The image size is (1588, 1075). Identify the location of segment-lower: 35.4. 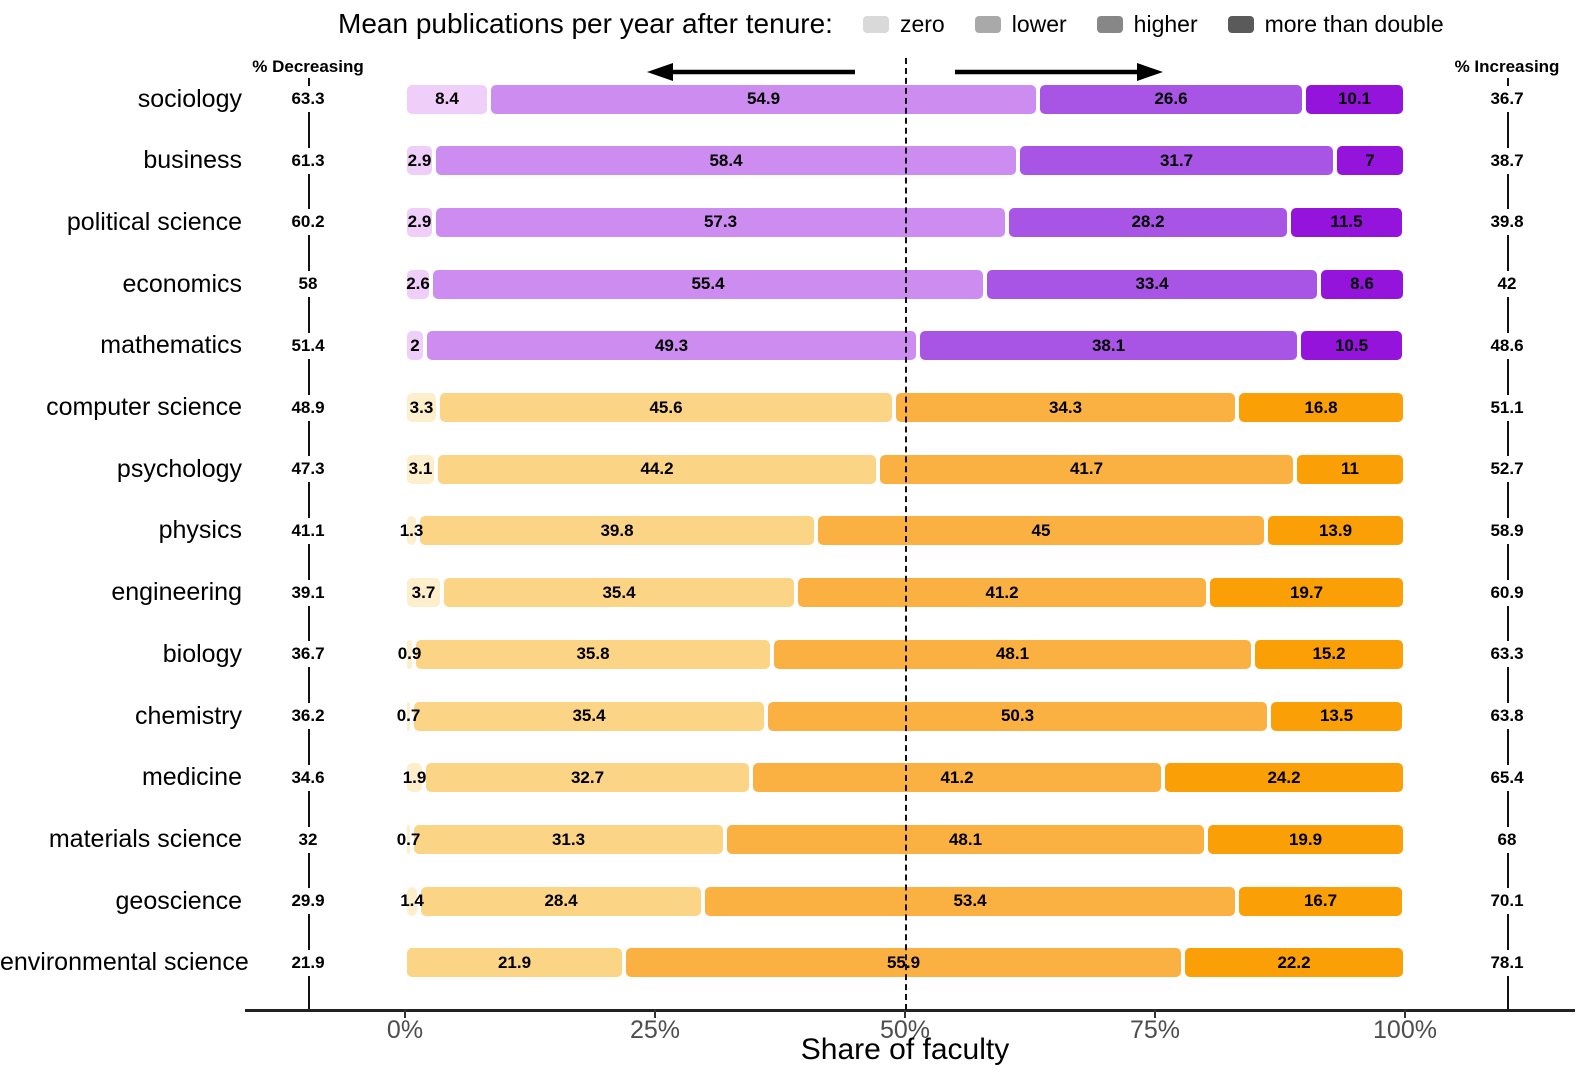
(619, 593).